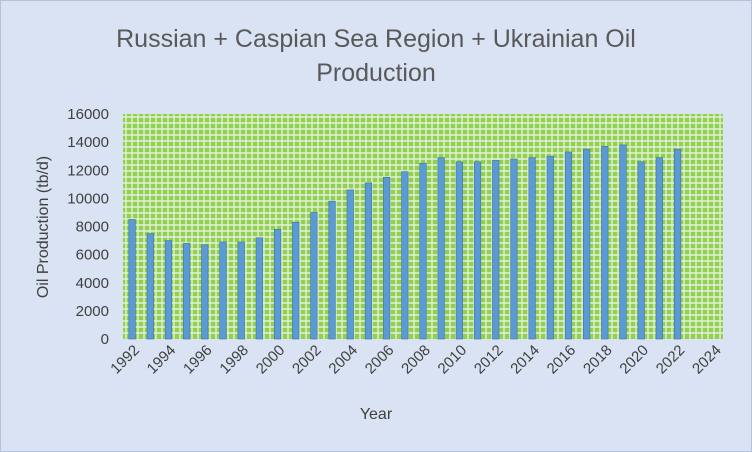 This screenshot has height=452, width=752. Describe the element at coordinates (605, 243) in the screenshot. I see `bar-2018` at that location.